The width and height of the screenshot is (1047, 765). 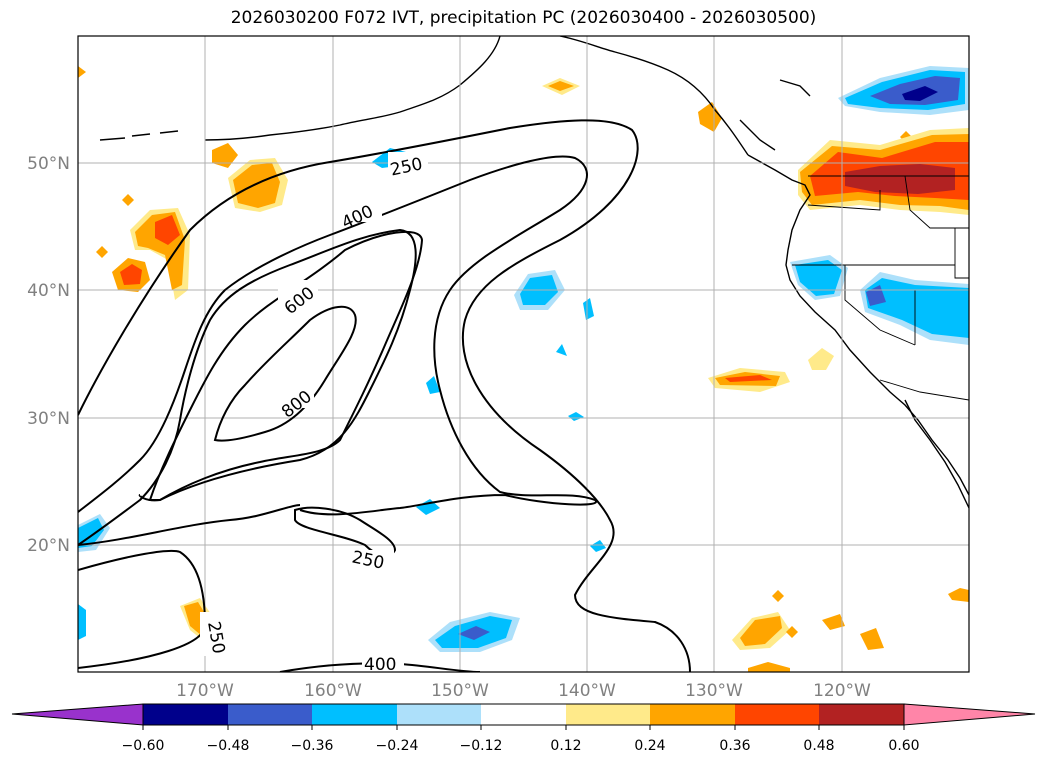 What do you see at coordinates (561, 86) in the screenshot?
I see `precip-anomaly-north-1-core` at bounding box center [561, 86].